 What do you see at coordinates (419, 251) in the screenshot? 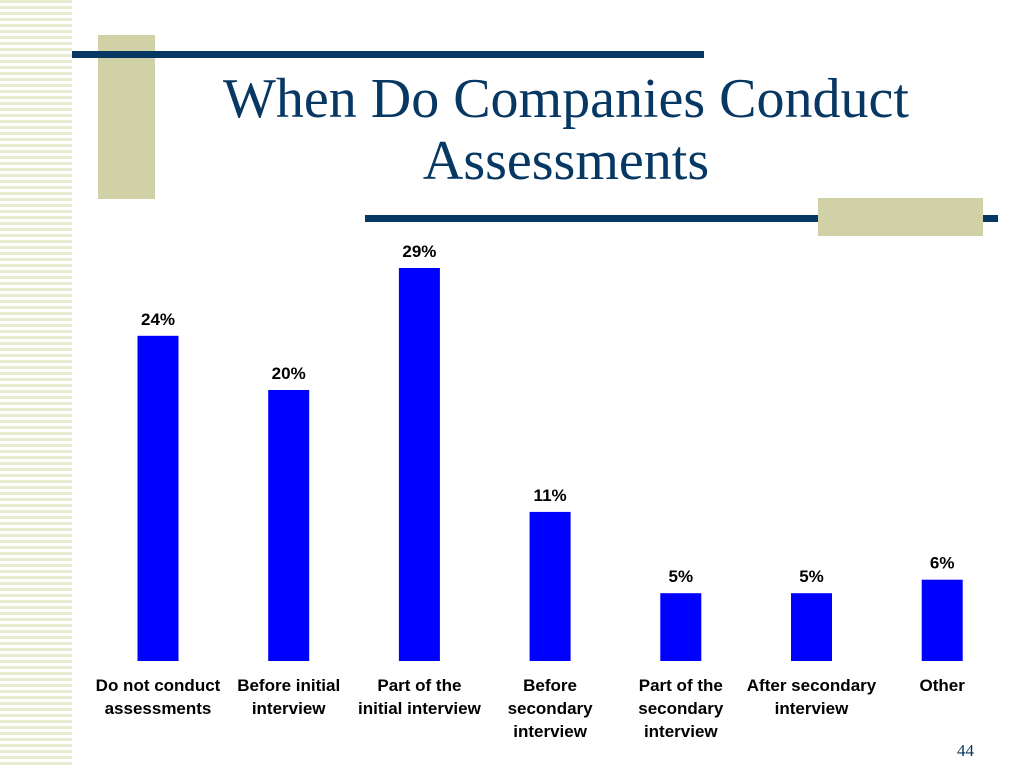
I see `data-label-3: 29%` at bounding box center [419, 251].